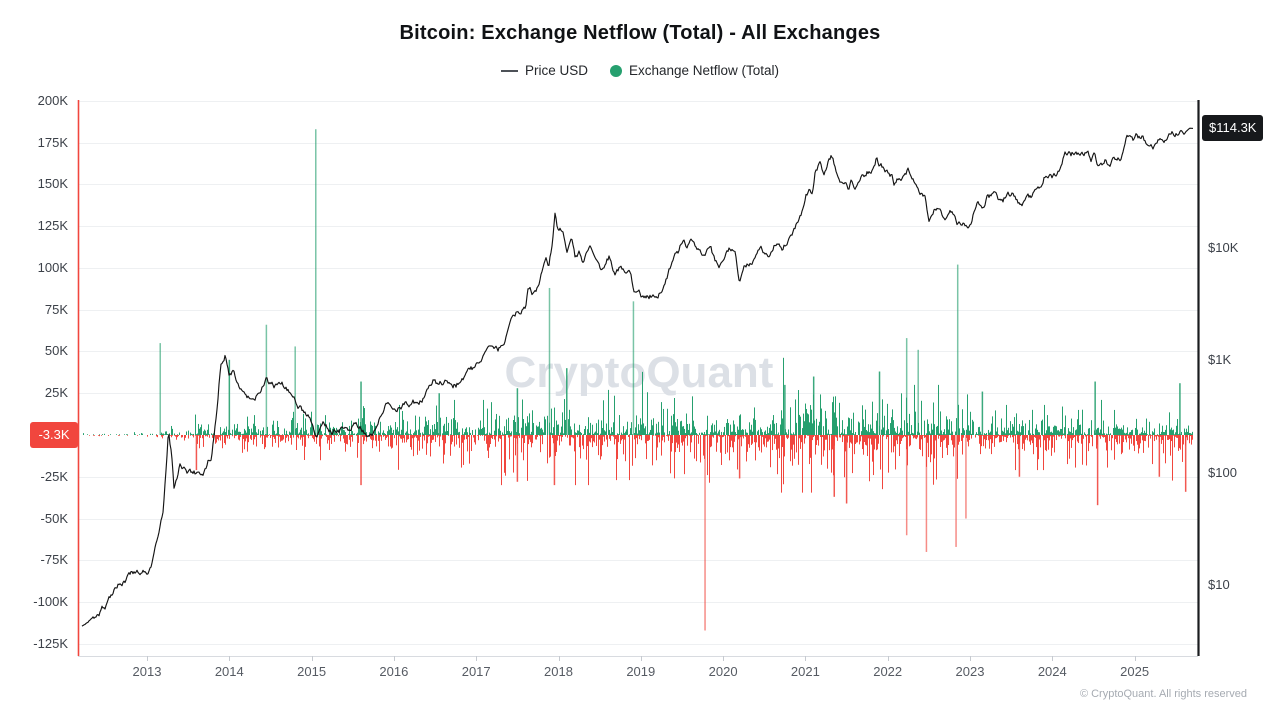  I want to click on x-axis-tick-label: 2016, so click(394, 671).